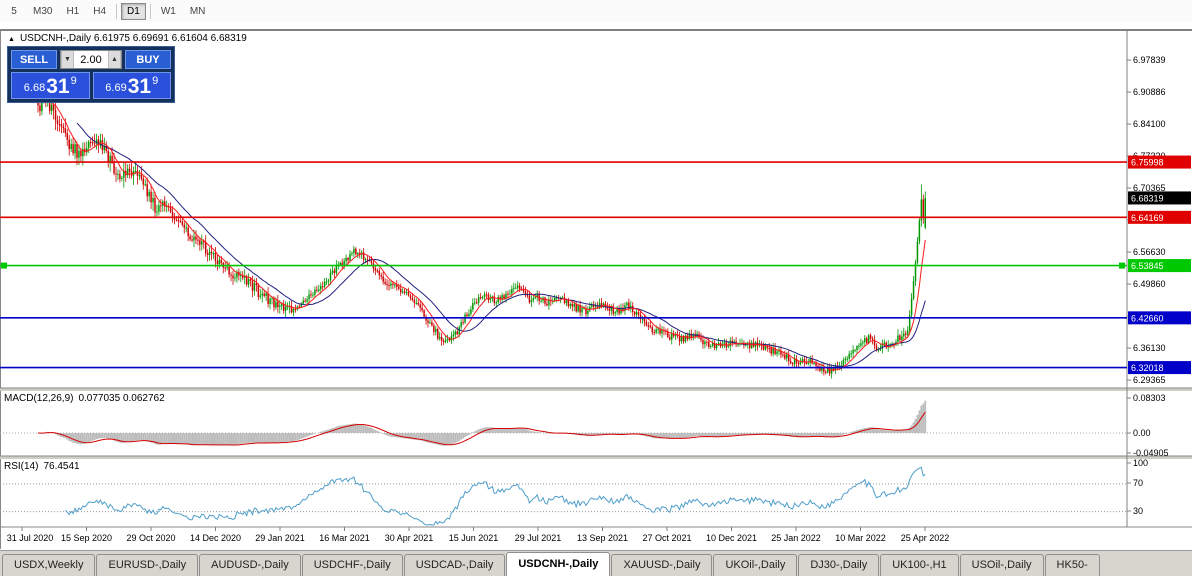 This screenshot has height=576, width=1192. What do you see at coordinates (86, 538) in the screenshot?
I see `svg-text: 15 Sep 2020` at bounding box center [86, 538].